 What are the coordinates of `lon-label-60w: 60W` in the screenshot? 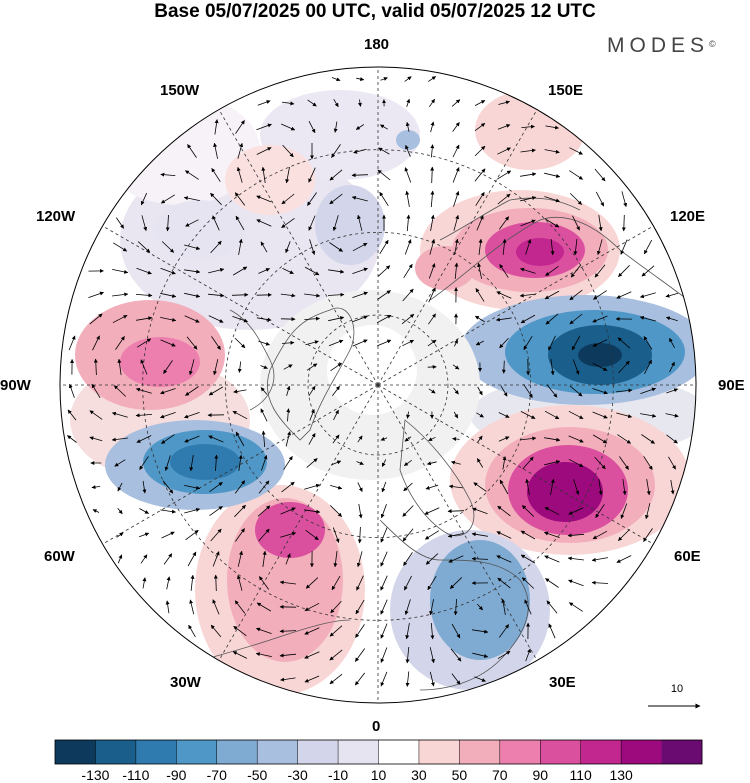 It's located at (59, 556).